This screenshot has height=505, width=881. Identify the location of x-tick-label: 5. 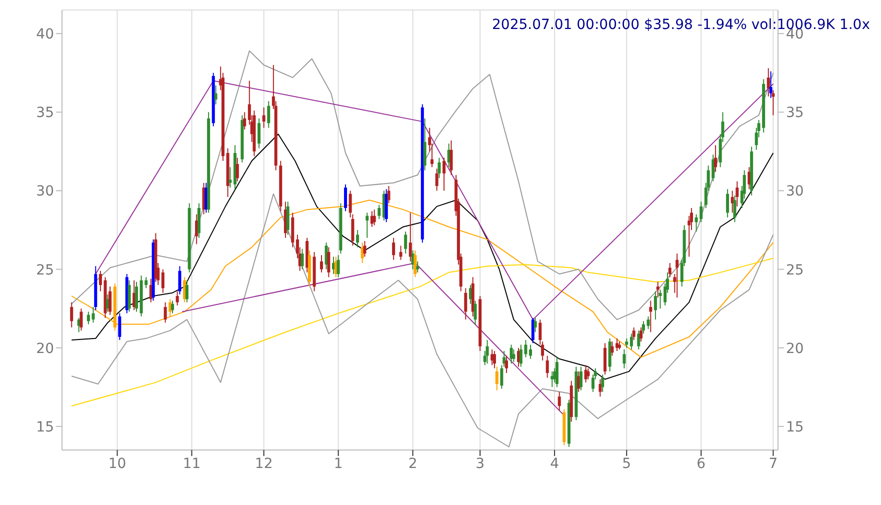
(627, 464).